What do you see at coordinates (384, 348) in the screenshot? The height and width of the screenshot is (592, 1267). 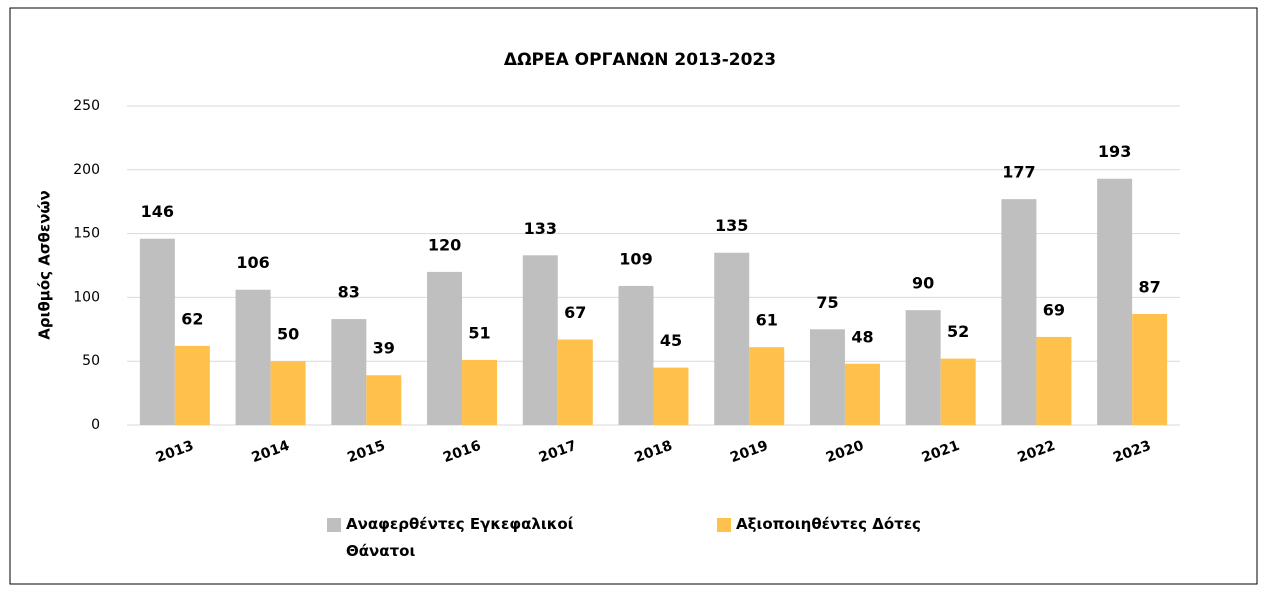 I see `data-label: 39` at bounding box center [384, 348].